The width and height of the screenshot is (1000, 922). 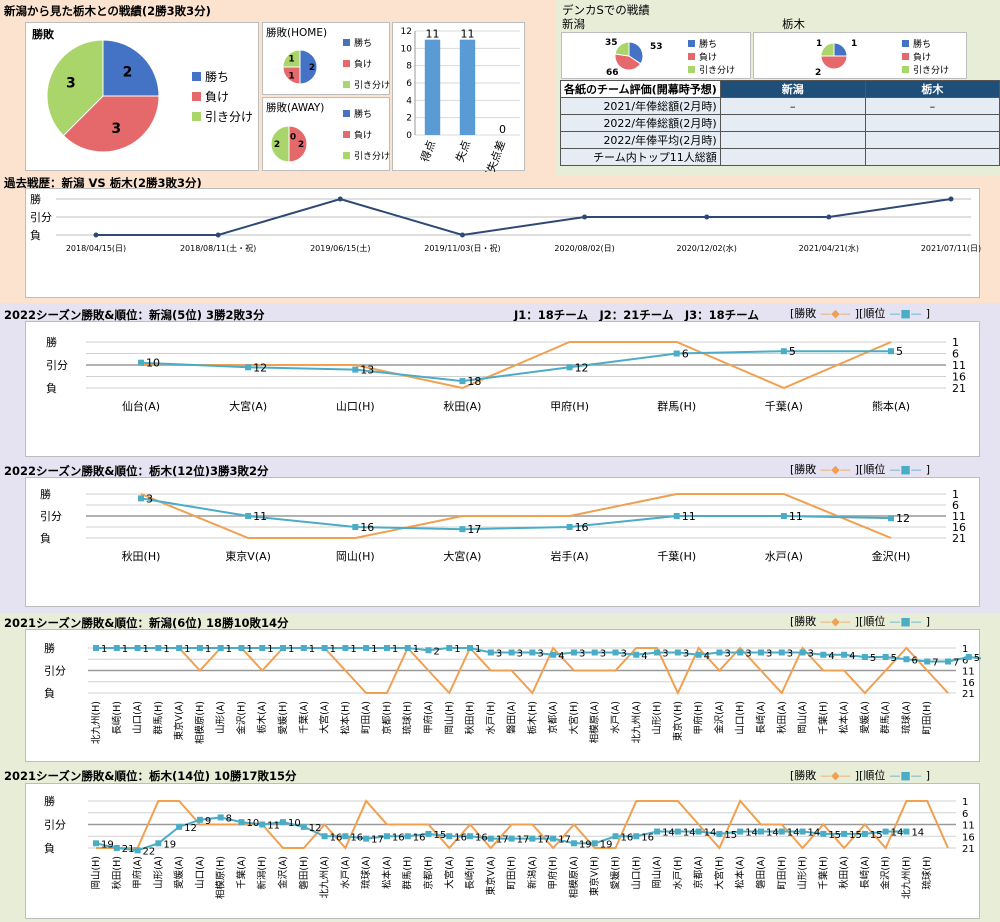 I want to click on evaluation-row: チーム内トップ11人総額, so click(x=780, y=157).